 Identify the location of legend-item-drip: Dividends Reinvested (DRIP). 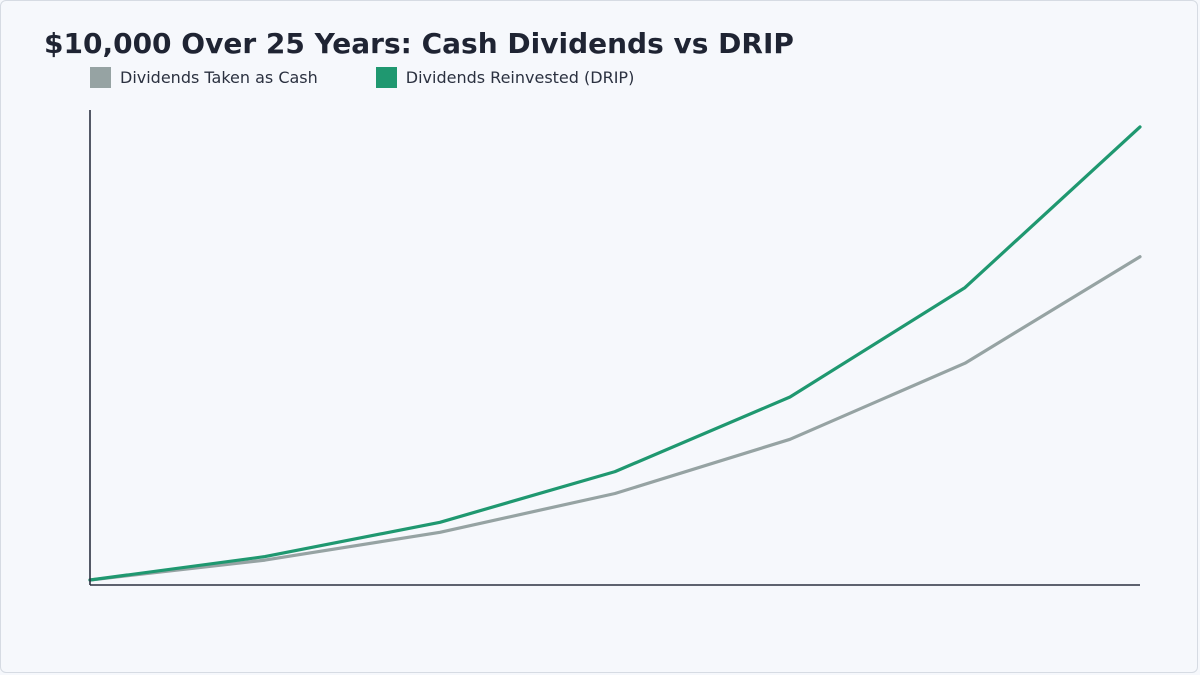
(505, 77).